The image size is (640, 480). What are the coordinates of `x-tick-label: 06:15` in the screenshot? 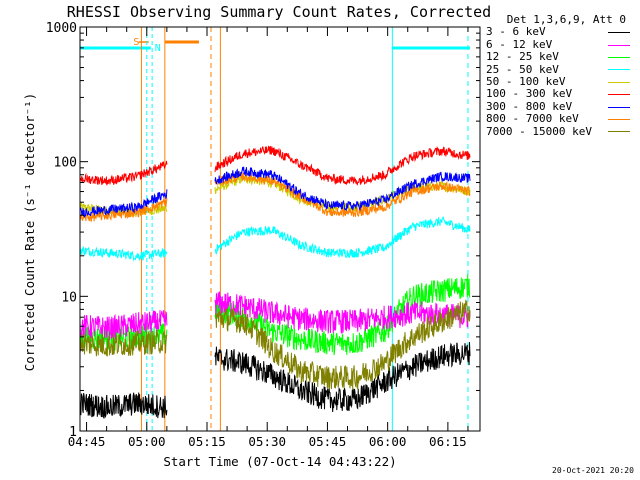 It's located at (448, 441).